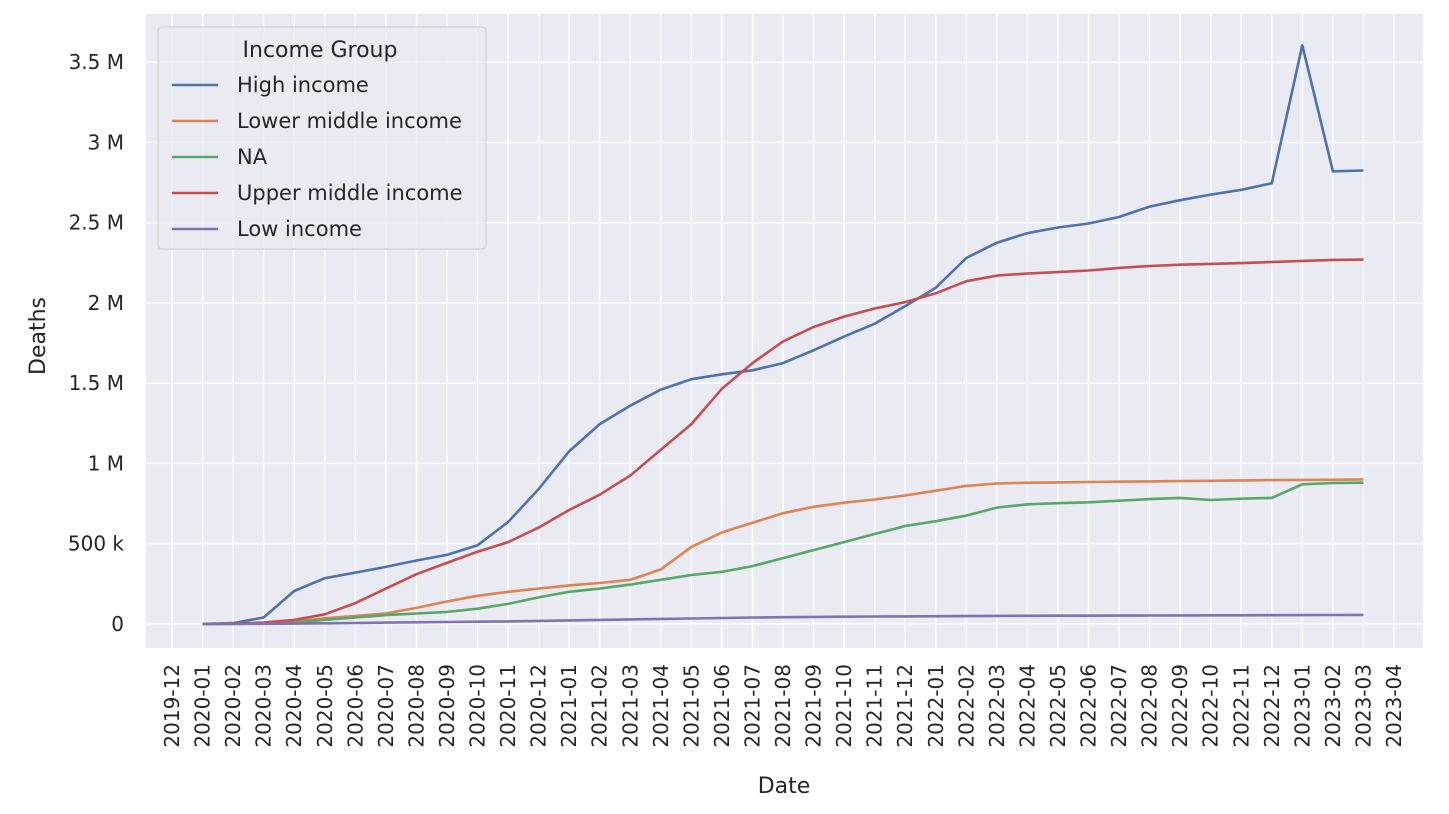 The height and width of the screenshot is (814, 1449). What do you see at coordinates (661, 706) in the screenshot?
I see `x-tick-label: 2021-04` at bounding box center [661, 706].